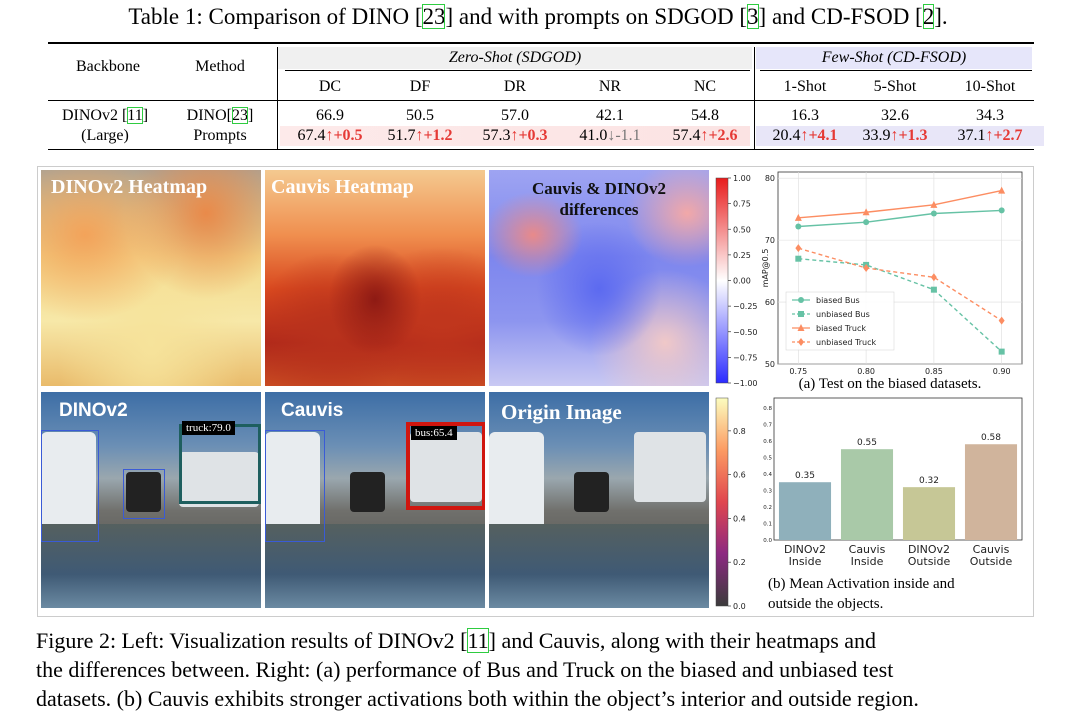  Describe the element at coordinates (990, 115) in the screenshot. I see `table-cell: 34.3` at that location.